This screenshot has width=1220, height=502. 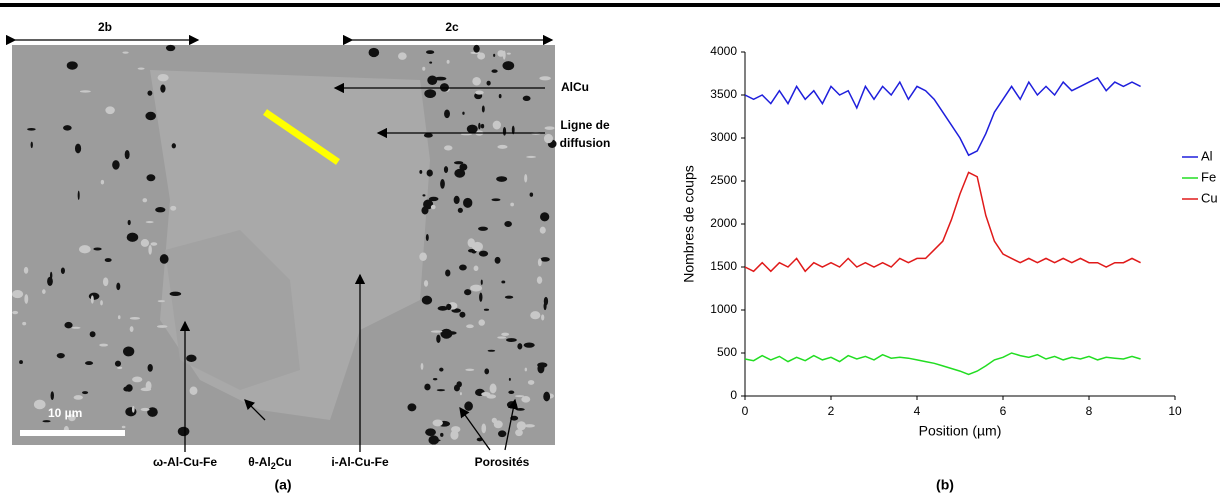 I want to click on label: 2c, so click(x=452, y=27).